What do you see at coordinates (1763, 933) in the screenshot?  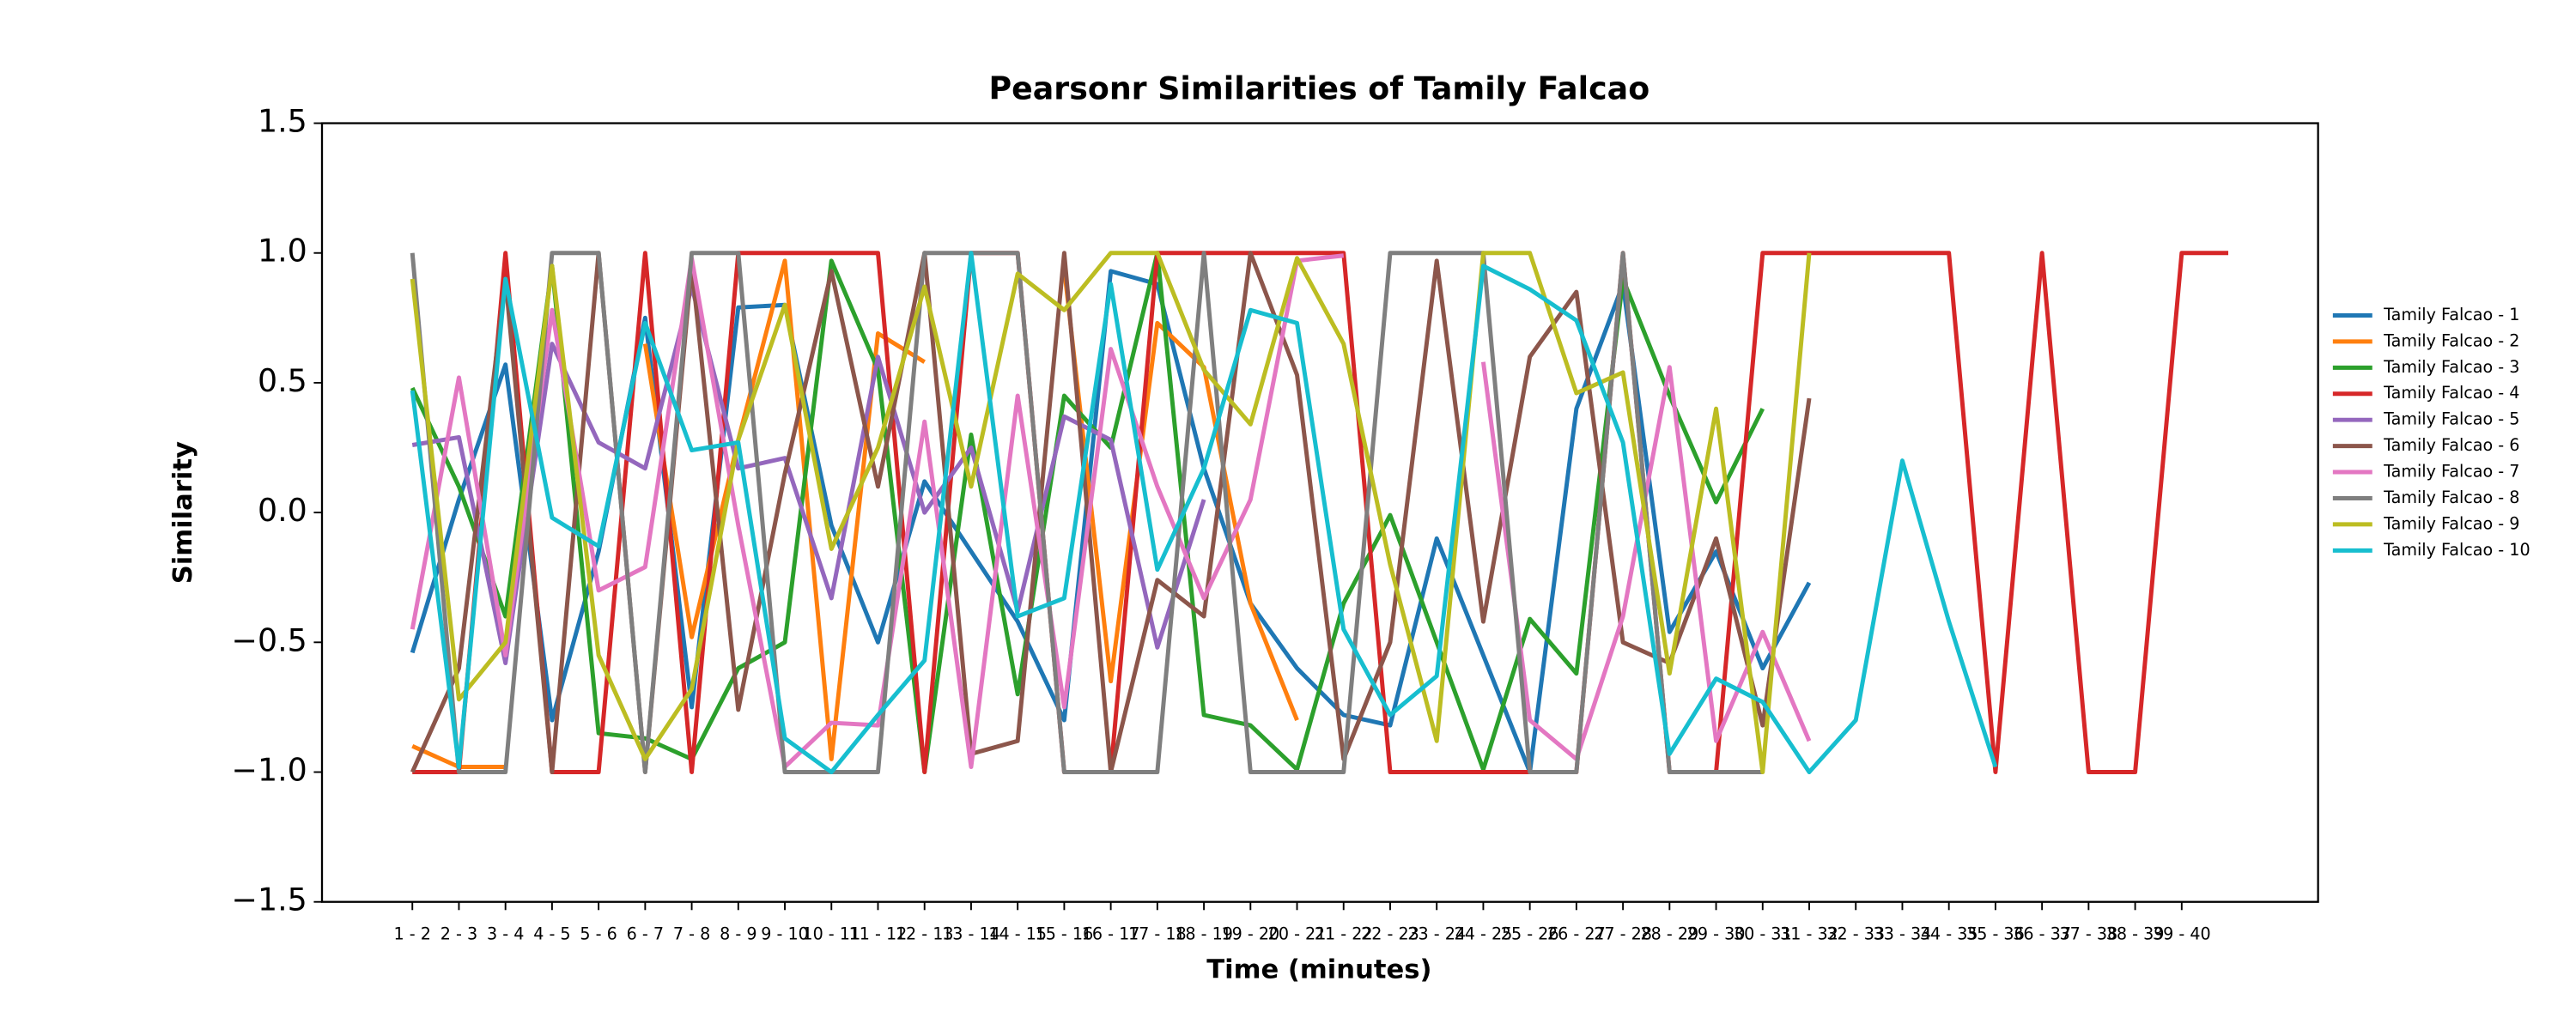 I see `x-tick-label: 30 - 31` at bounding box center [1763, 933].